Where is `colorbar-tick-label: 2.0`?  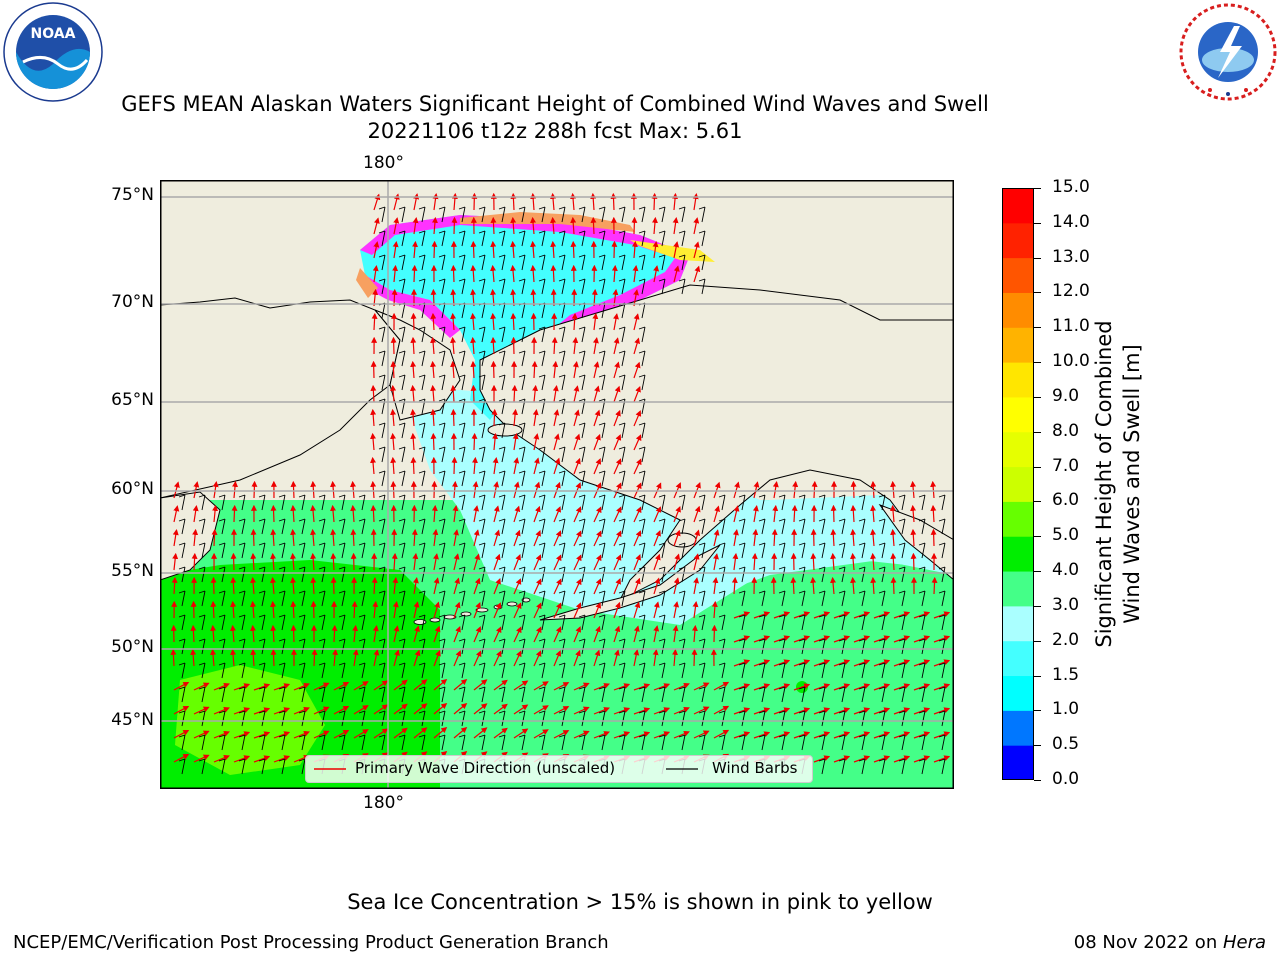
colorbar-tick-label: 2.0 is located at coordinates (1066, 639).